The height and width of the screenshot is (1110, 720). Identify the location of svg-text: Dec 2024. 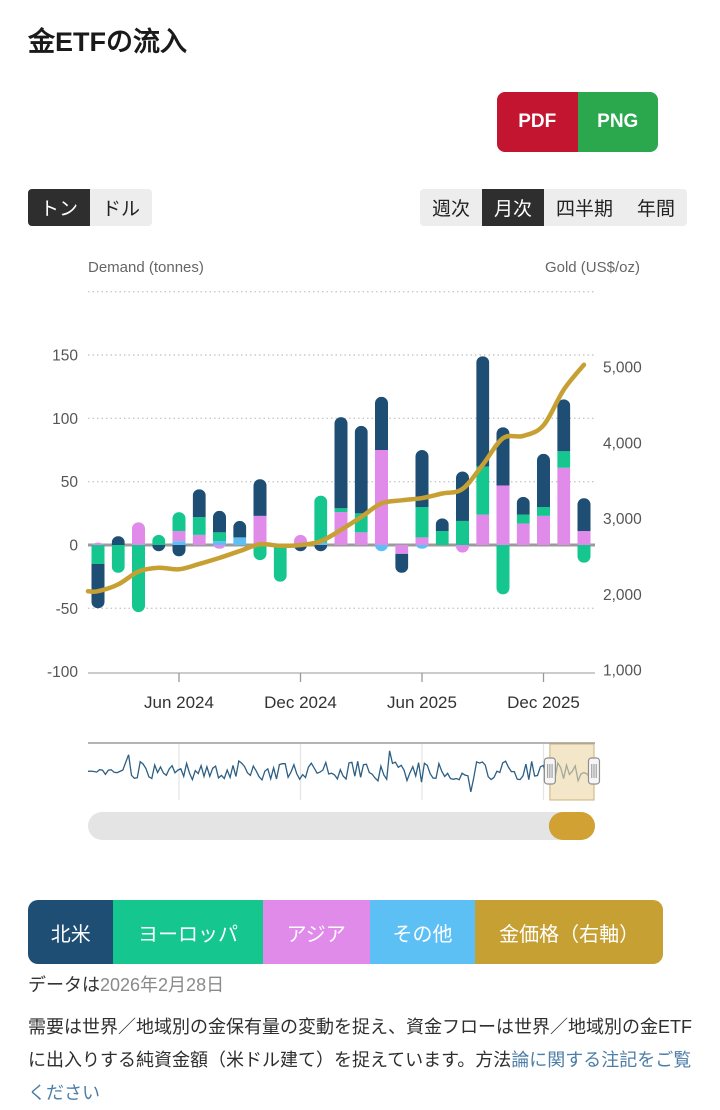
(300, 702).